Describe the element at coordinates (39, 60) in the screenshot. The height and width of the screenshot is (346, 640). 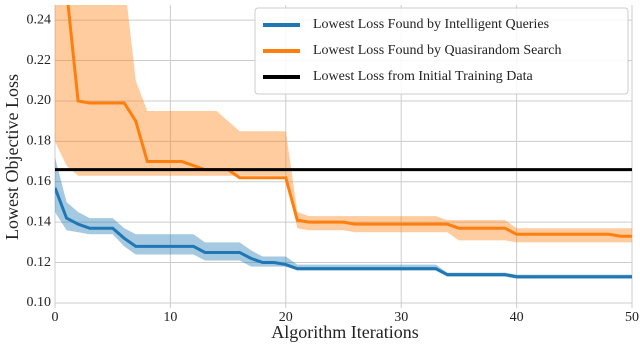
I see `y-tick-label: 0.22` at that location.